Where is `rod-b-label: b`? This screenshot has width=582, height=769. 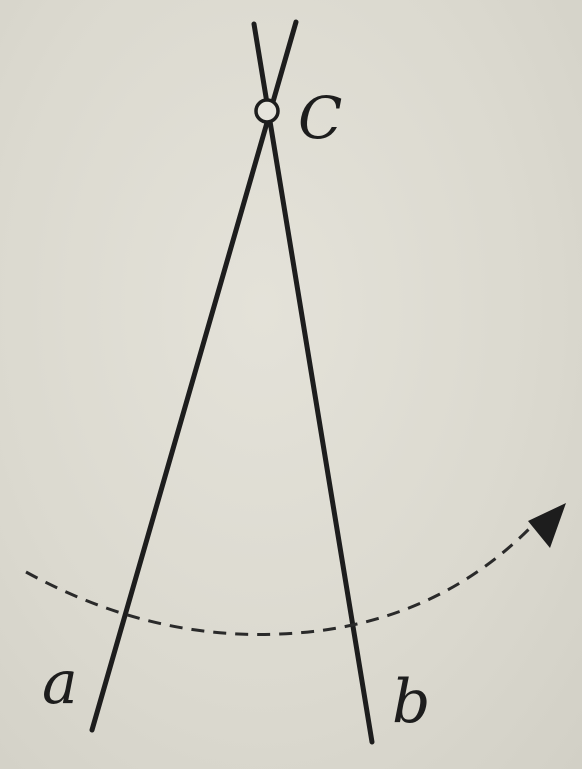 rod-b-label: b is located at coordinates (411, 702).